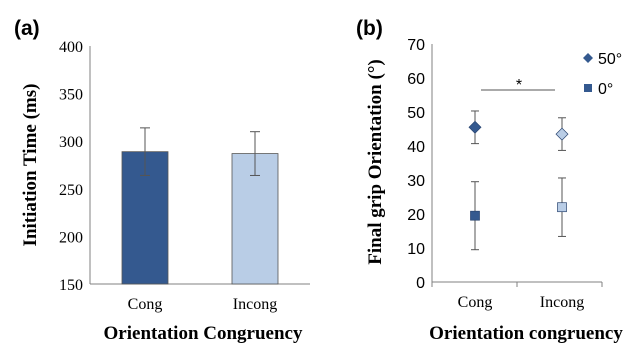  I want to click on point-square-cong, so click(475, 215).